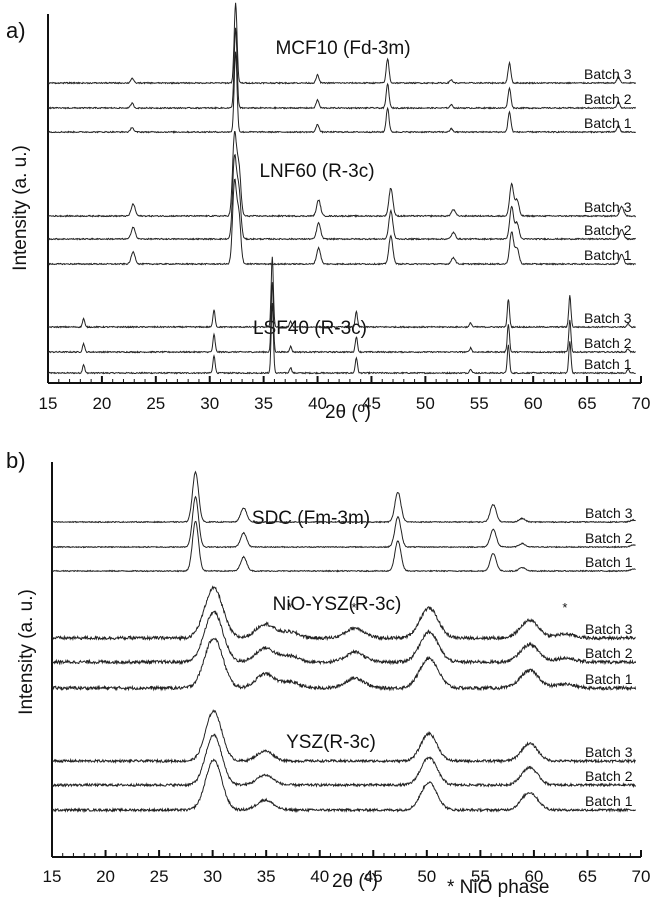 Image resolution: width=657 pixels, height=898 pixels. Describe the element at coordinates (311, 518) in the screenshot. I see `group-label: SDC (Fm-3m)` at that location.